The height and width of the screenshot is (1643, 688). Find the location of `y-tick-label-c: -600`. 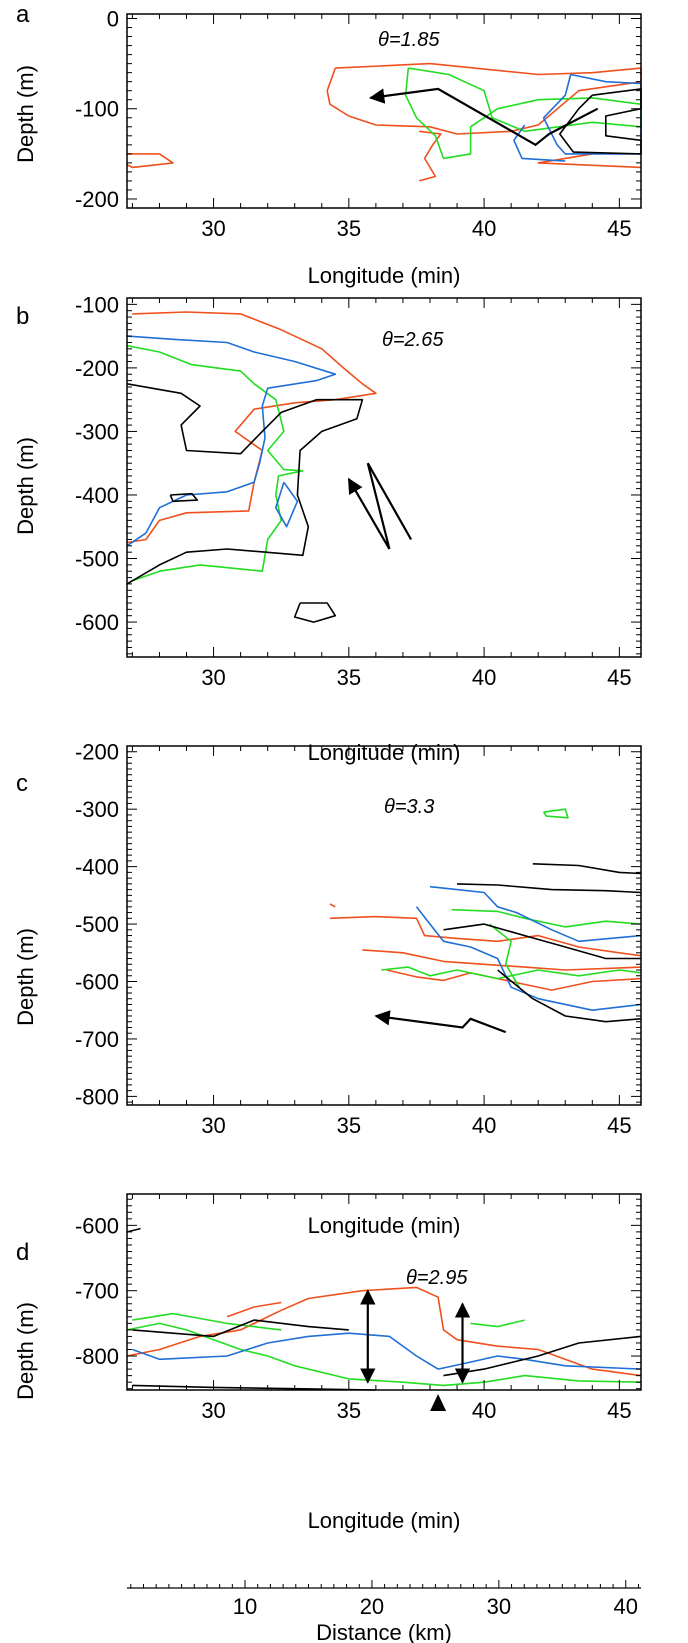

y-tick-label-c: -600 is located at coordinates (97, 982).